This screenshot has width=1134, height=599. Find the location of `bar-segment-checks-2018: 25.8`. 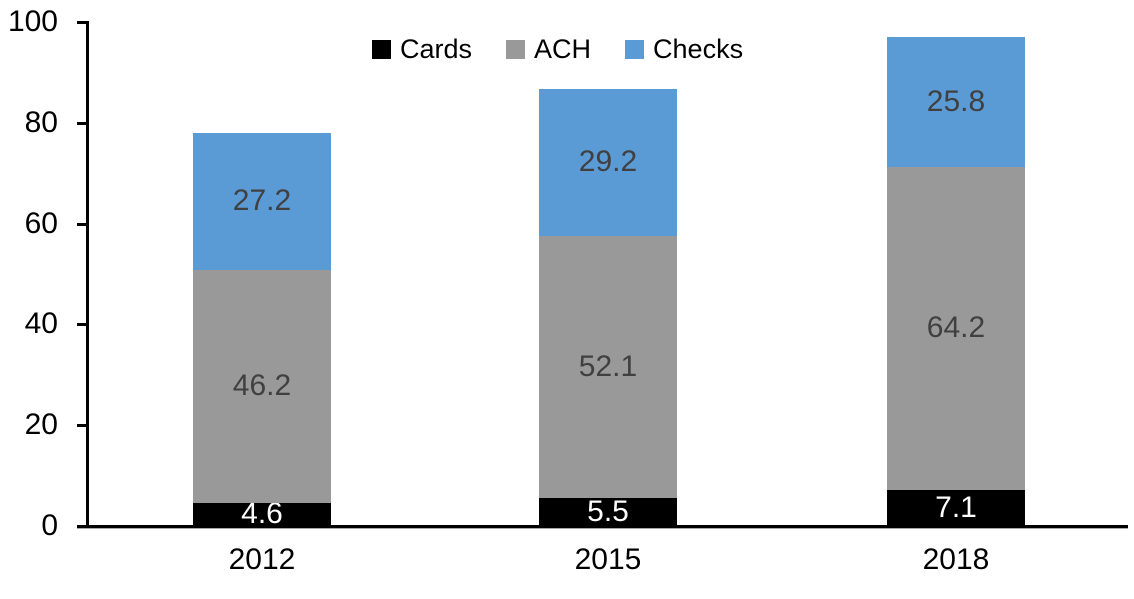

bar-segment-checks-2018: 25.8 is located at coordinates (956, 101).